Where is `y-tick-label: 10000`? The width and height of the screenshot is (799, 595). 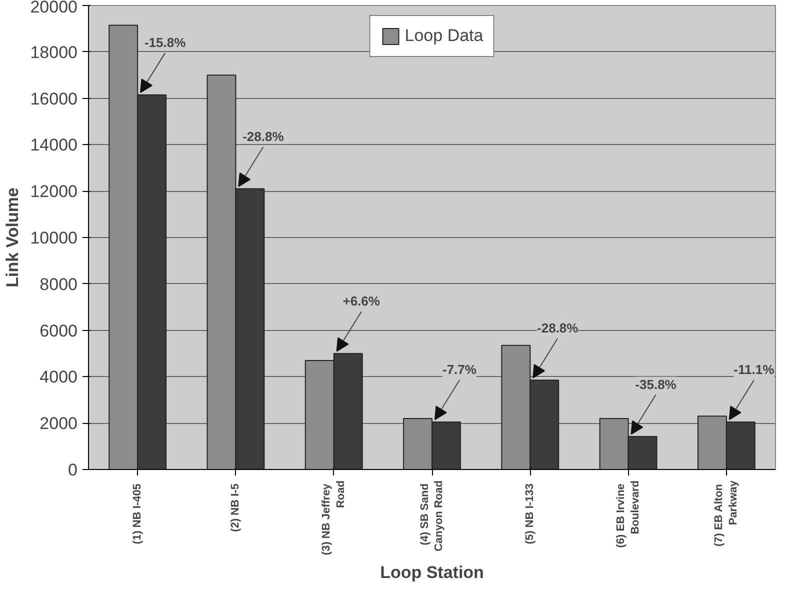
y-tick-label: 10000 is located at coordinates (54, 238).